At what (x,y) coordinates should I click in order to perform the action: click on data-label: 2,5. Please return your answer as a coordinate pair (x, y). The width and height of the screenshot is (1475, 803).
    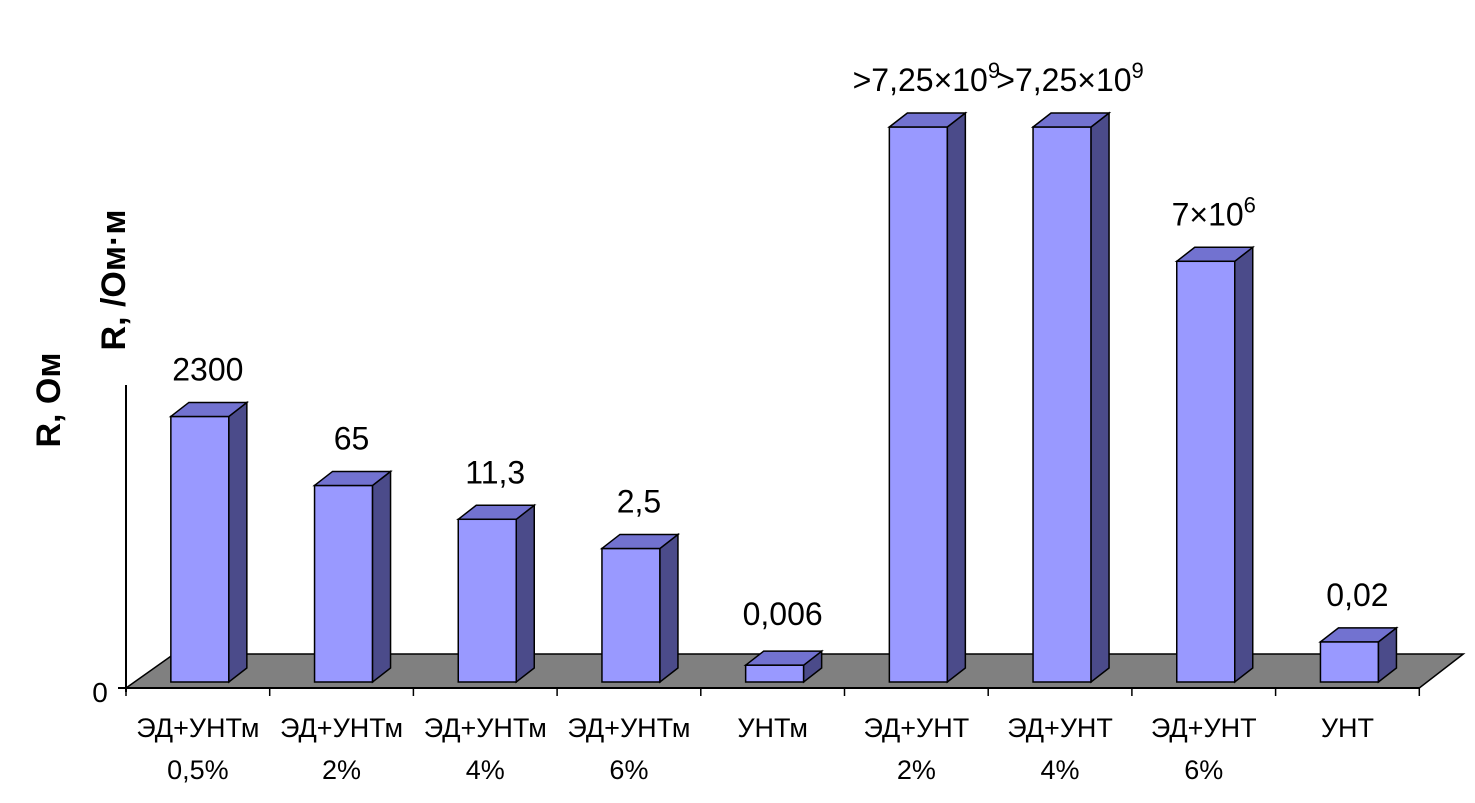
    Looking at the image, I should click on (639, 501).